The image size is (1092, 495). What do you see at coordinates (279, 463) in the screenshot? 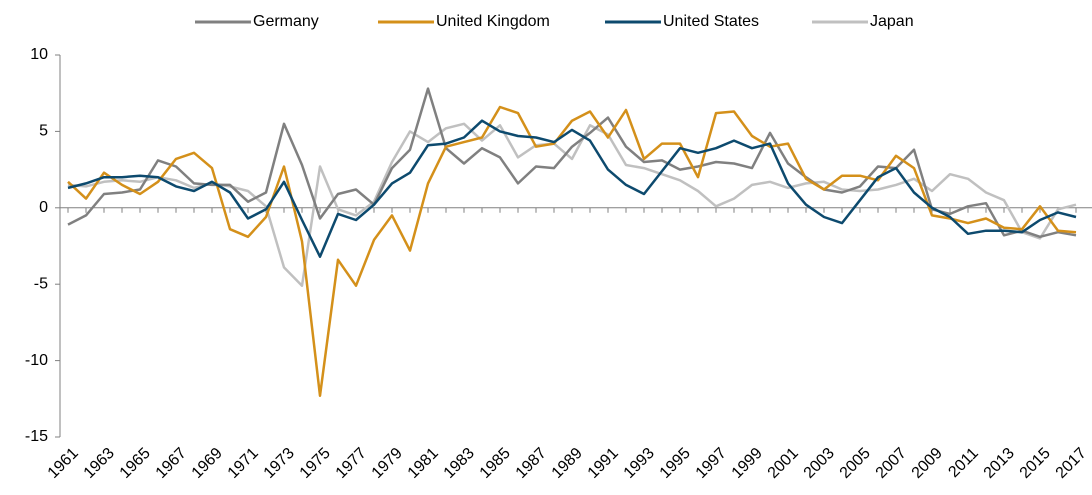
I see `x-tick-label: 1973` at bounding box center [279, 463].